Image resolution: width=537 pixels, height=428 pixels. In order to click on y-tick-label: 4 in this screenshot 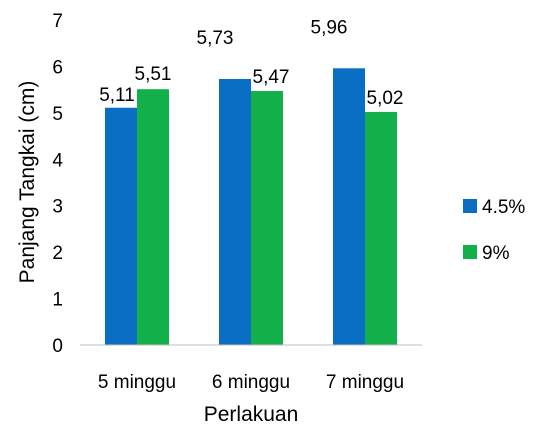, I will do `click(57, 160)`.